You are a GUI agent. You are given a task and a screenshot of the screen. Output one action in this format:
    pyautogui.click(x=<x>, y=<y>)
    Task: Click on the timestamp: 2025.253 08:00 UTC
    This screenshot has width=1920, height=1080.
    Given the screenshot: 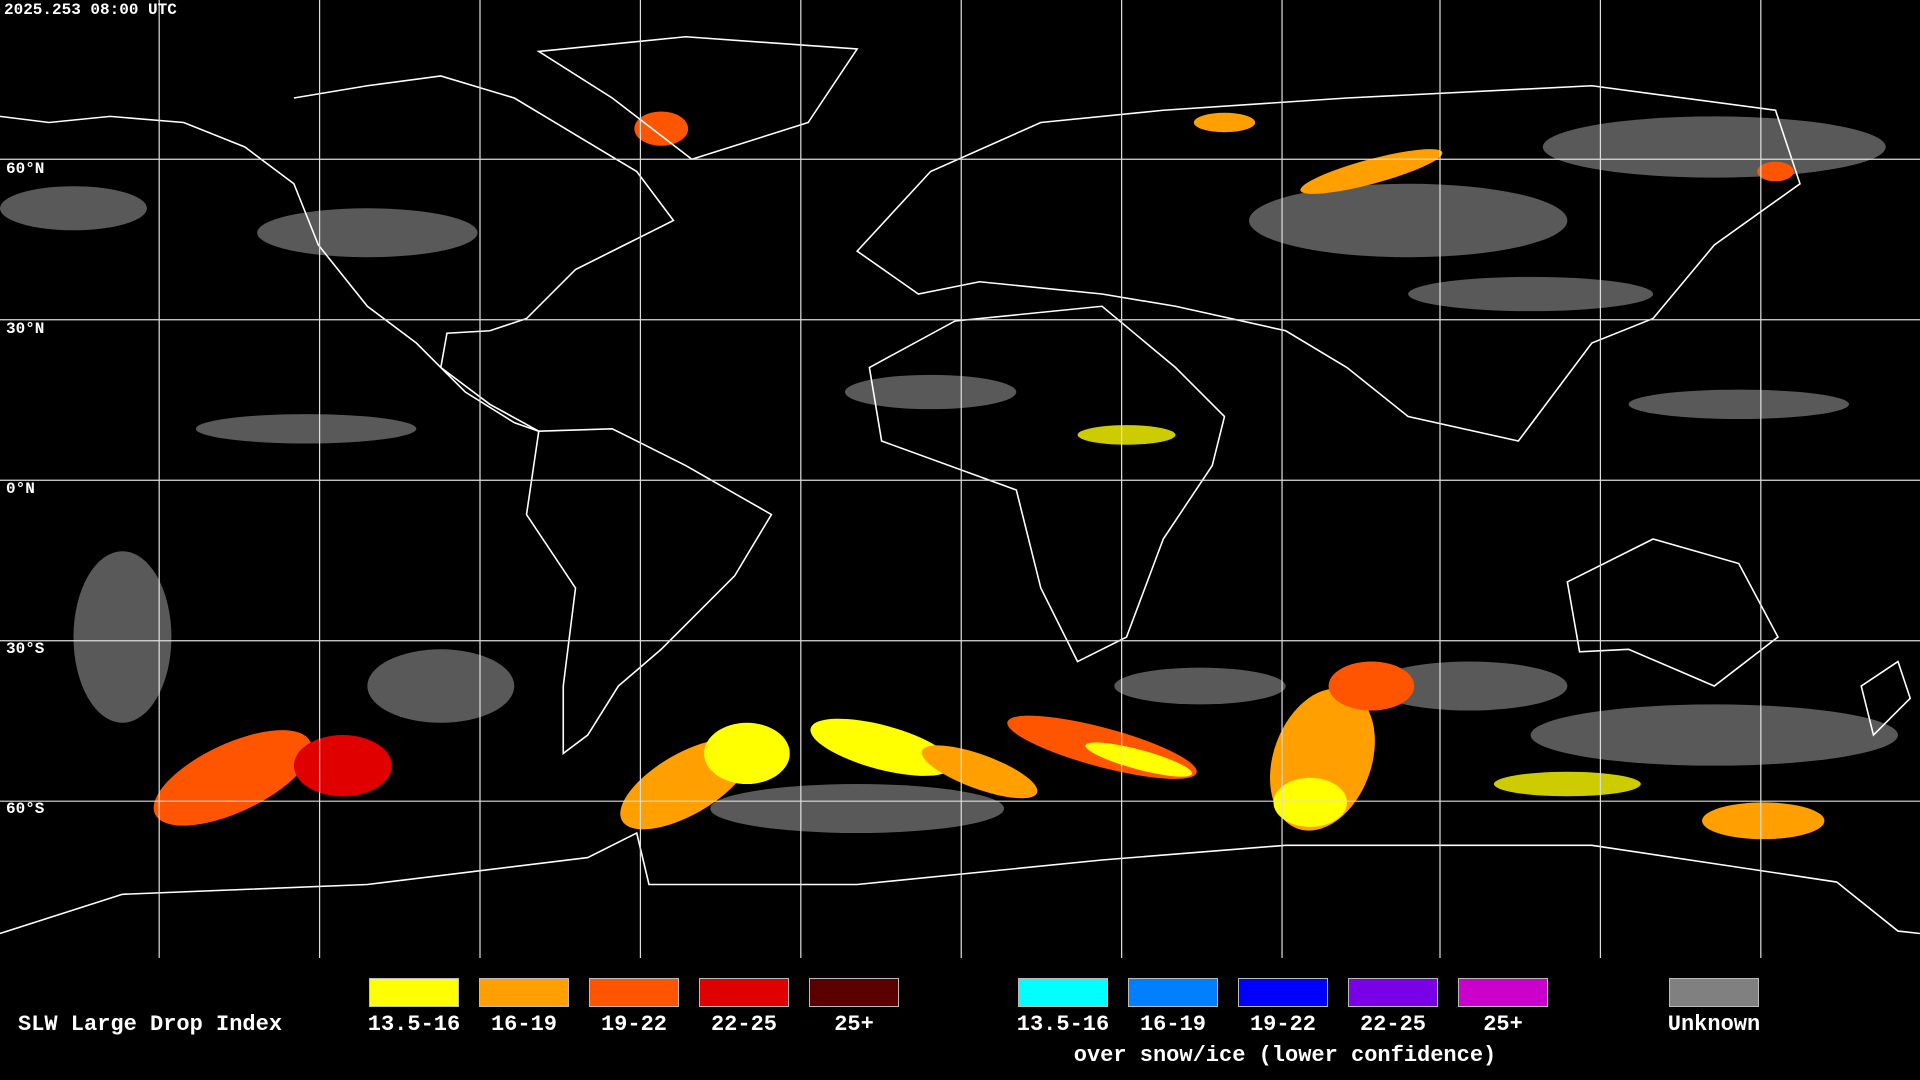 What is the action you would take?
    pyautogui.click(x=90, y=10)
    